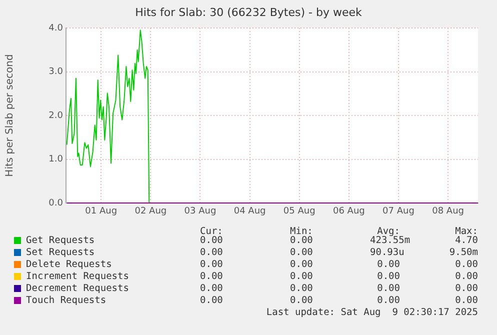 The image size is (497, 335). Describe the element at coordinates (10, 115) in the screenshot. I see `y-axis-title: Hits per Slab per second` at that location.